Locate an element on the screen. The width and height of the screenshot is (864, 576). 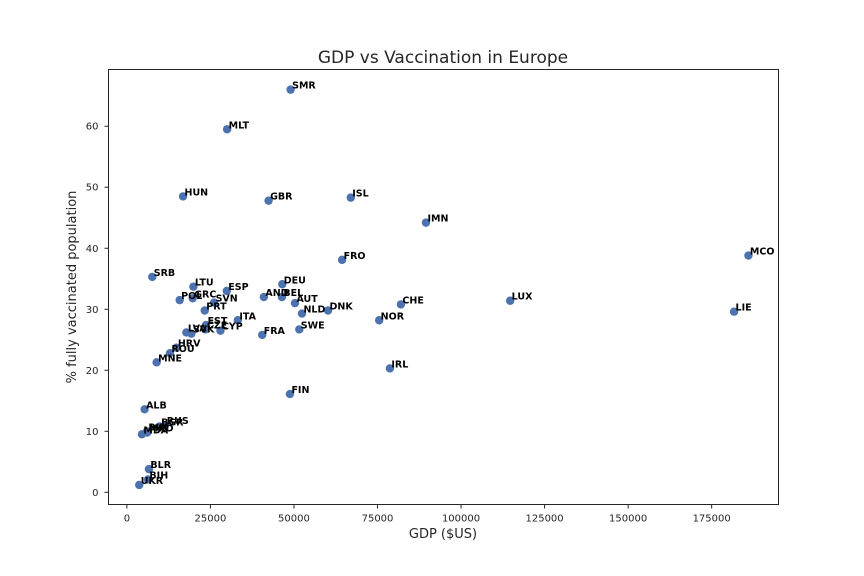
point-label-mlt: MLT is located at coordinates (239, 125).